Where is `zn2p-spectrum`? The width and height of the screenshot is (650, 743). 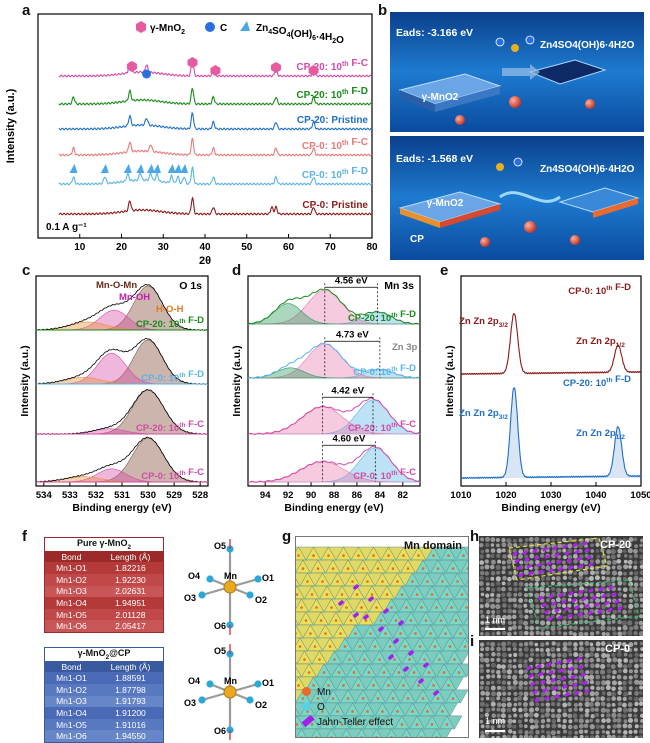
zn2p-spectrum is located at coordinates (551, 344).